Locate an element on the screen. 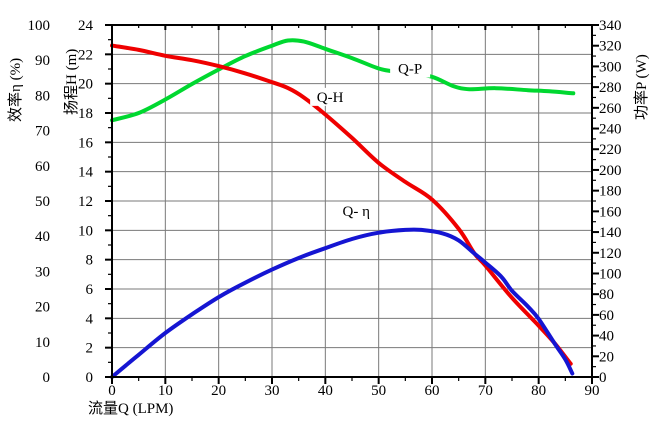 This screenshot has height=422, width=650. eta-tick-label: 100 is located at coordinates (39, 26).